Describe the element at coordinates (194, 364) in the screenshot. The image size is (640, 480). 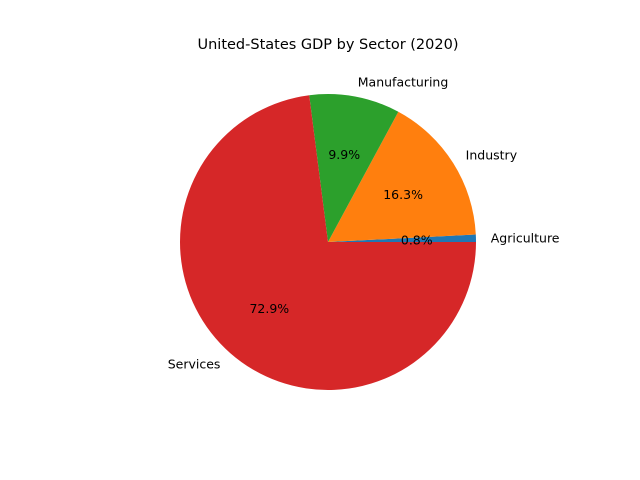
I see `slice-label-services: Services` at that location.